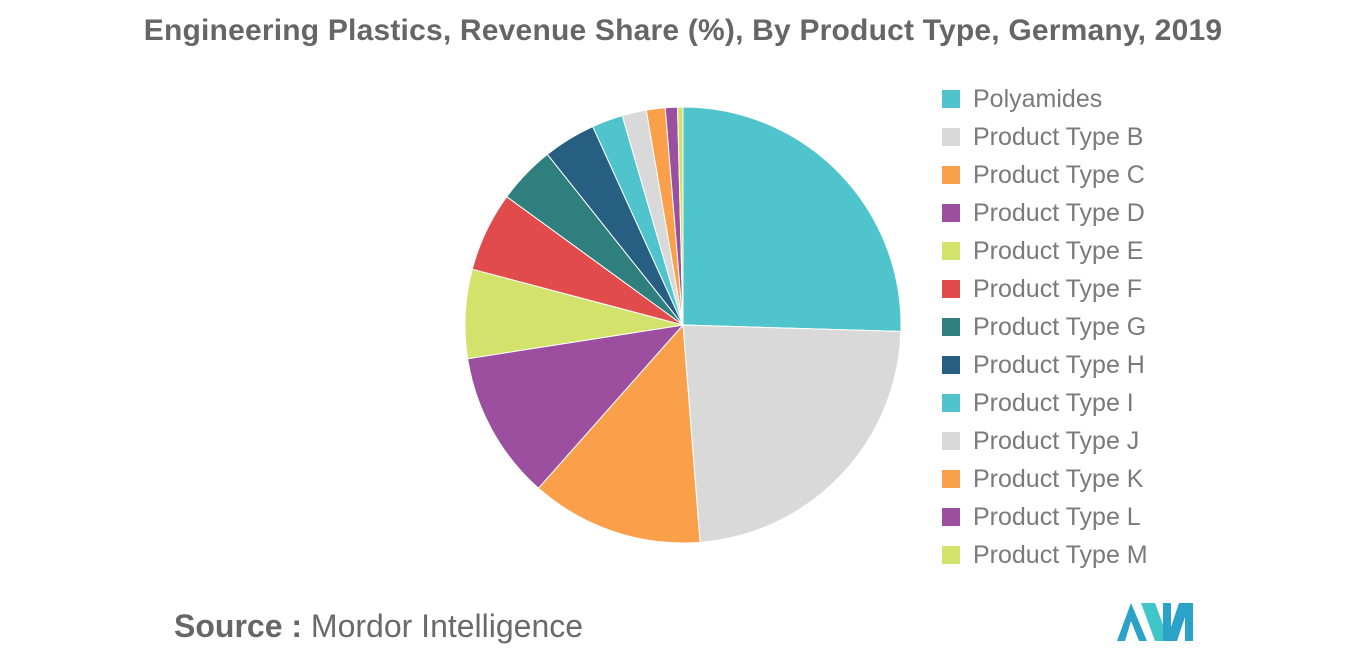 This screenshot has width=1366, height=655. I want to click on logo-left-shape, so click(1132, 622).